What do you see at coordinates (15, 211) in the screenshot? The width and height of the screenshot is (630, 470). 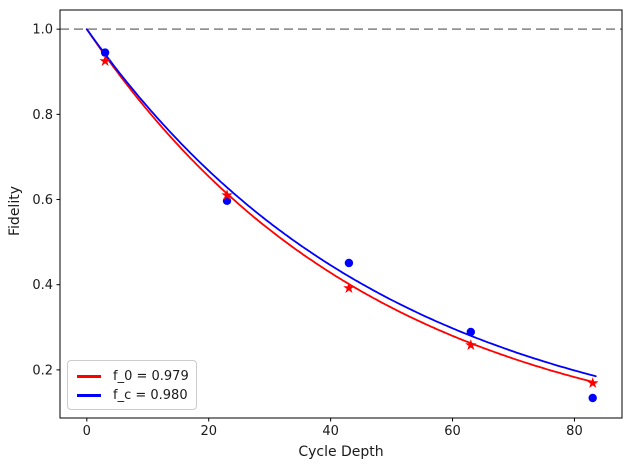 I see `y-axis-label: Fidelity` at bounding box center [15, 211].